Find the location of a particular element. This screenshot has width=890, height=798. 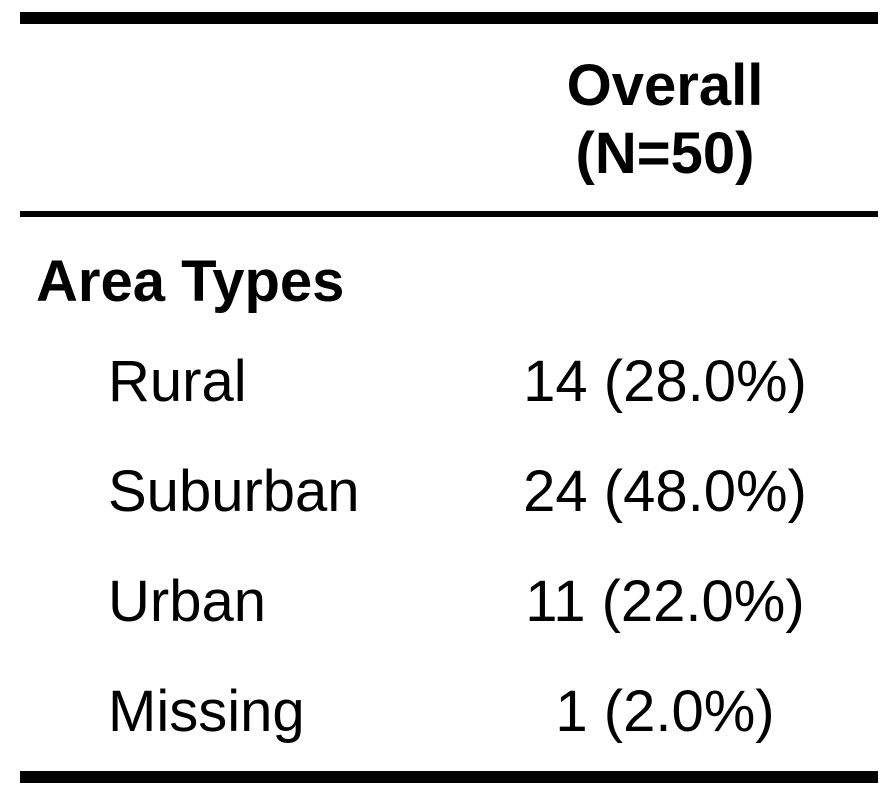

table-header-rule is located at coordinates (449, 214).